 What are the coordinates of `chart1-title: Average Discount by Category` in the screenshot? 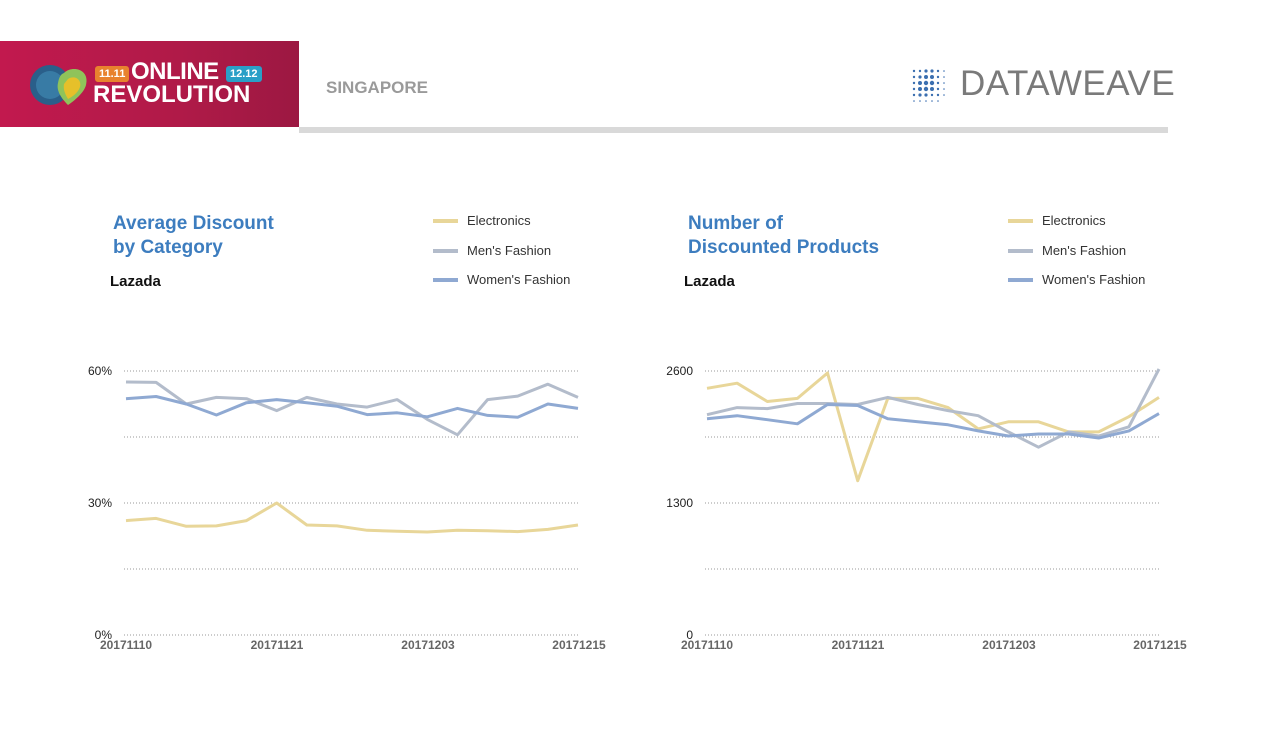 It's located at (193, 236).